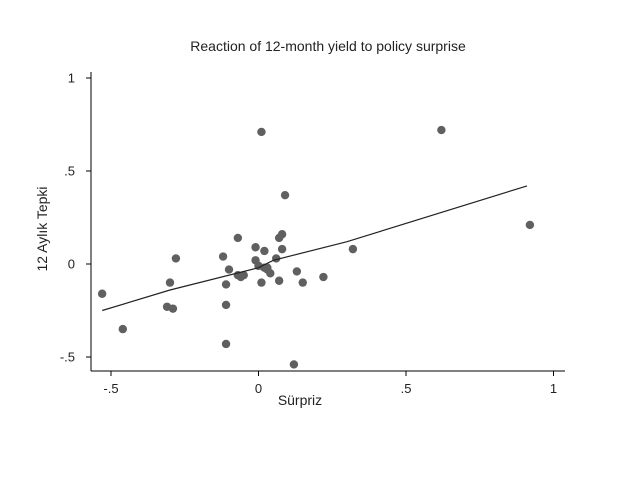  I want to click on x-axis-ticks: -.5 0 .5 1, so click(330, 383).